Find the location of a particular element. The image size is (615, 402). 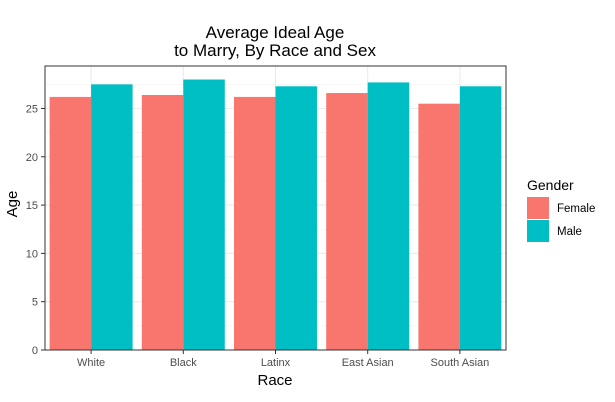

legend-label-male: Male is located at coordinates (569, 232).